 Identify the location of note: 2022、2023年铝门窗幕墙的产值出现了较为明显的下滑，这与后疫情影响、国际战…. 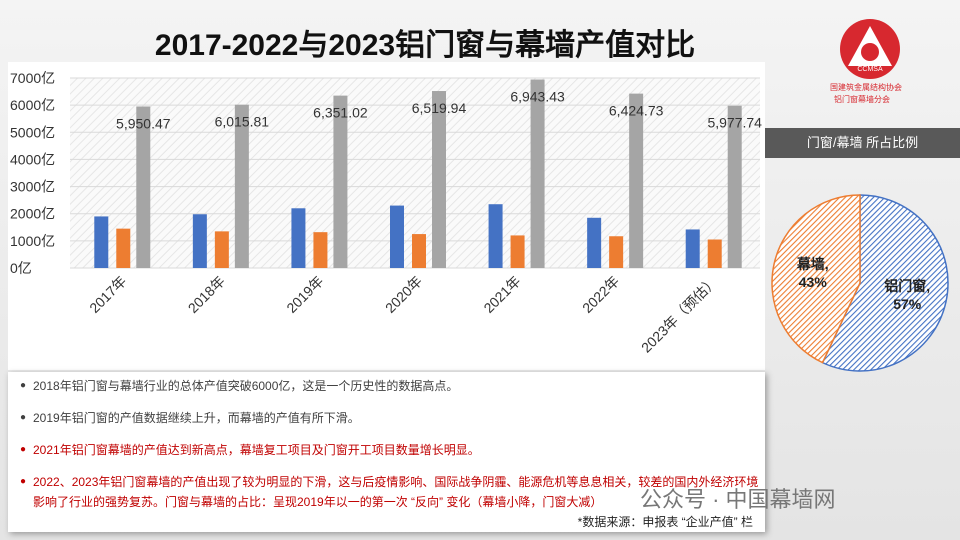
(392, 492).